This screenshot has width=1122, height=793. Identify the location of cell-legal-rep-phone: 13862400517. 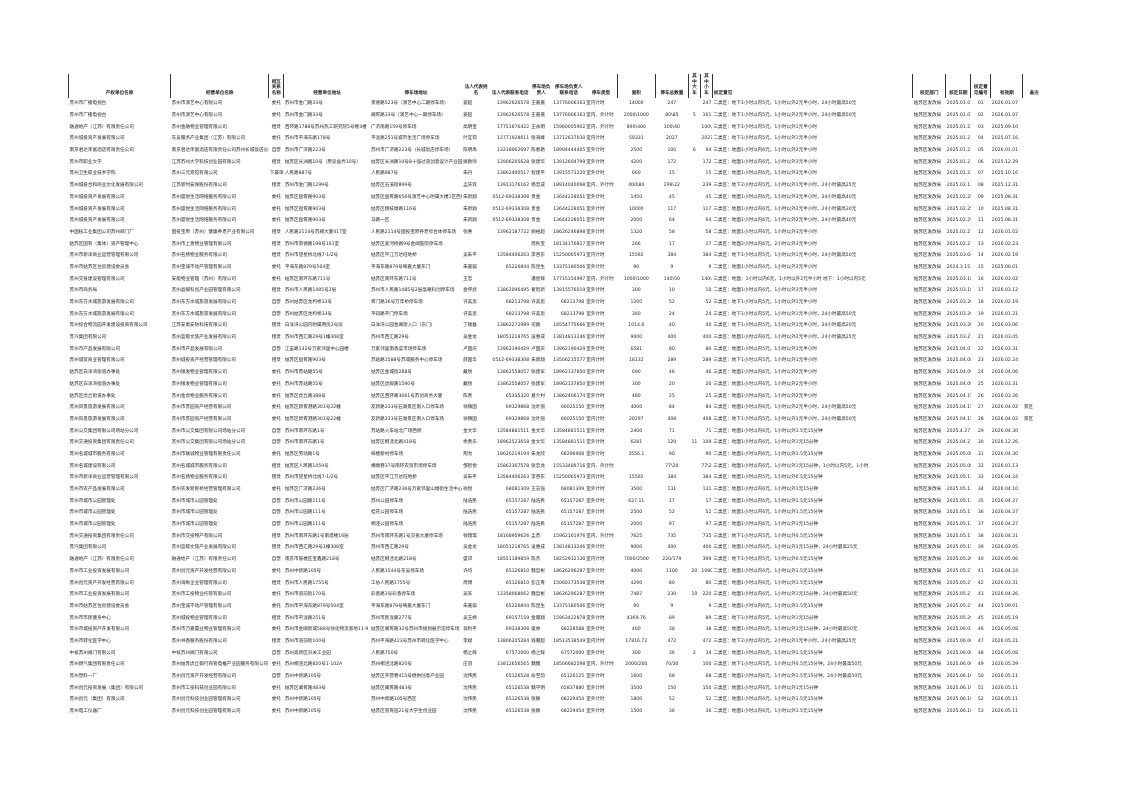
(513, 174).